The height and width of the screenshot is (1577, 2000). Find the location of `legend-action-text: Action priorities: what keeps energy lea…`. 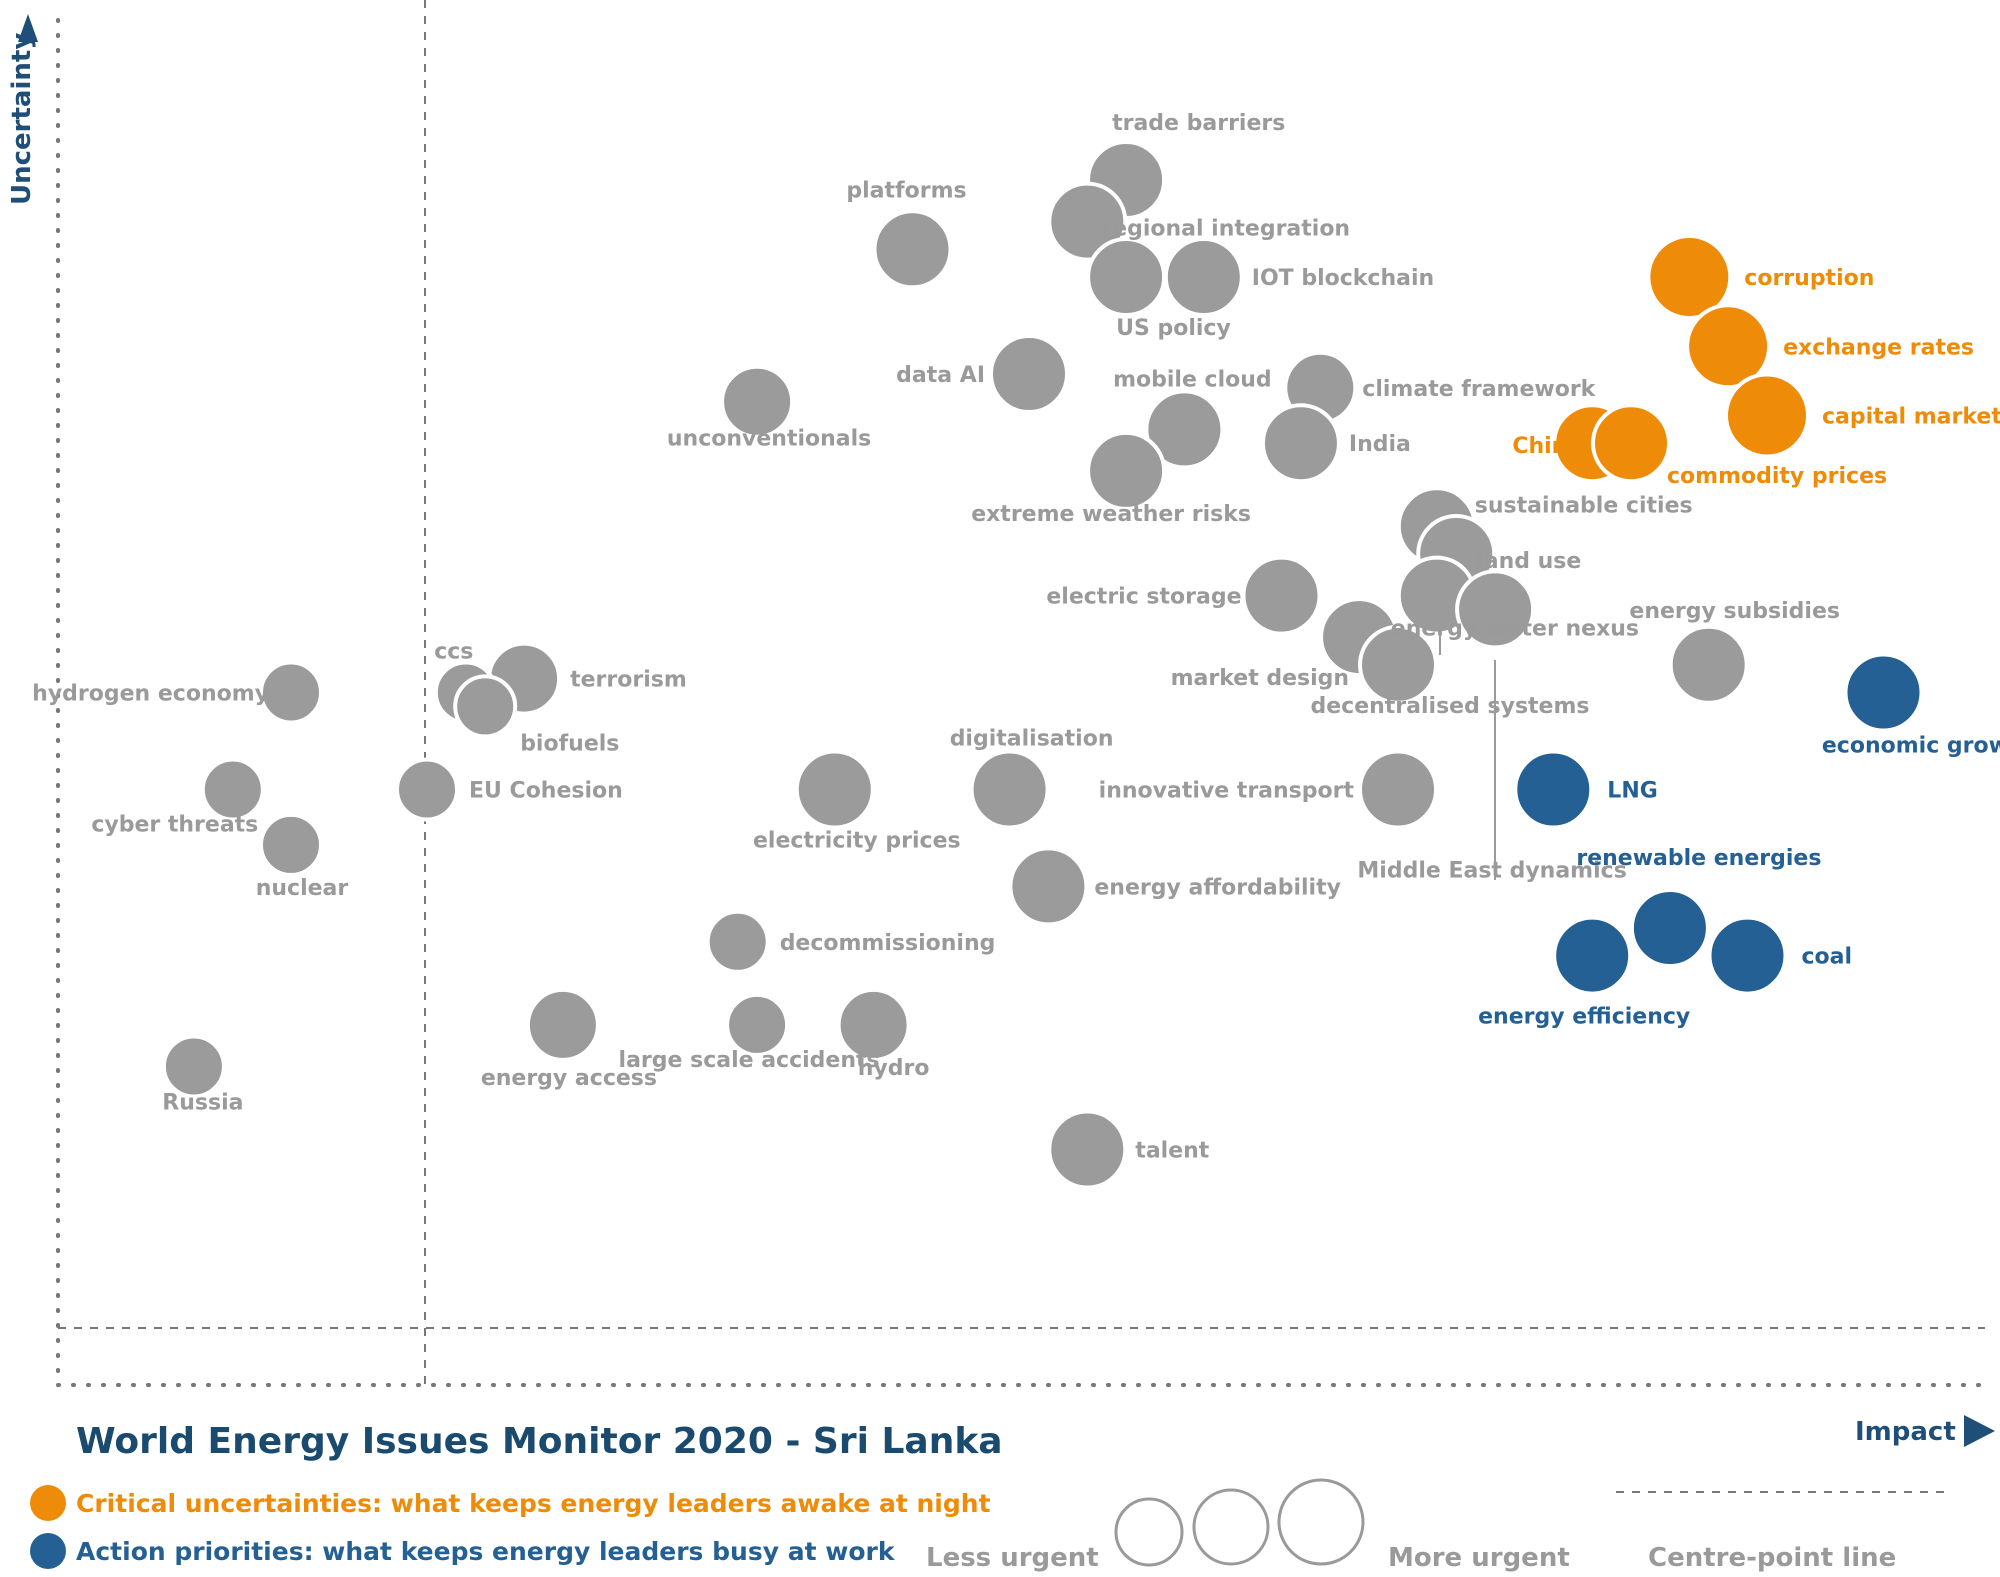

legend-action-text: Action priorities: what keeps energy lea… is located at coordinates (486, 1551).